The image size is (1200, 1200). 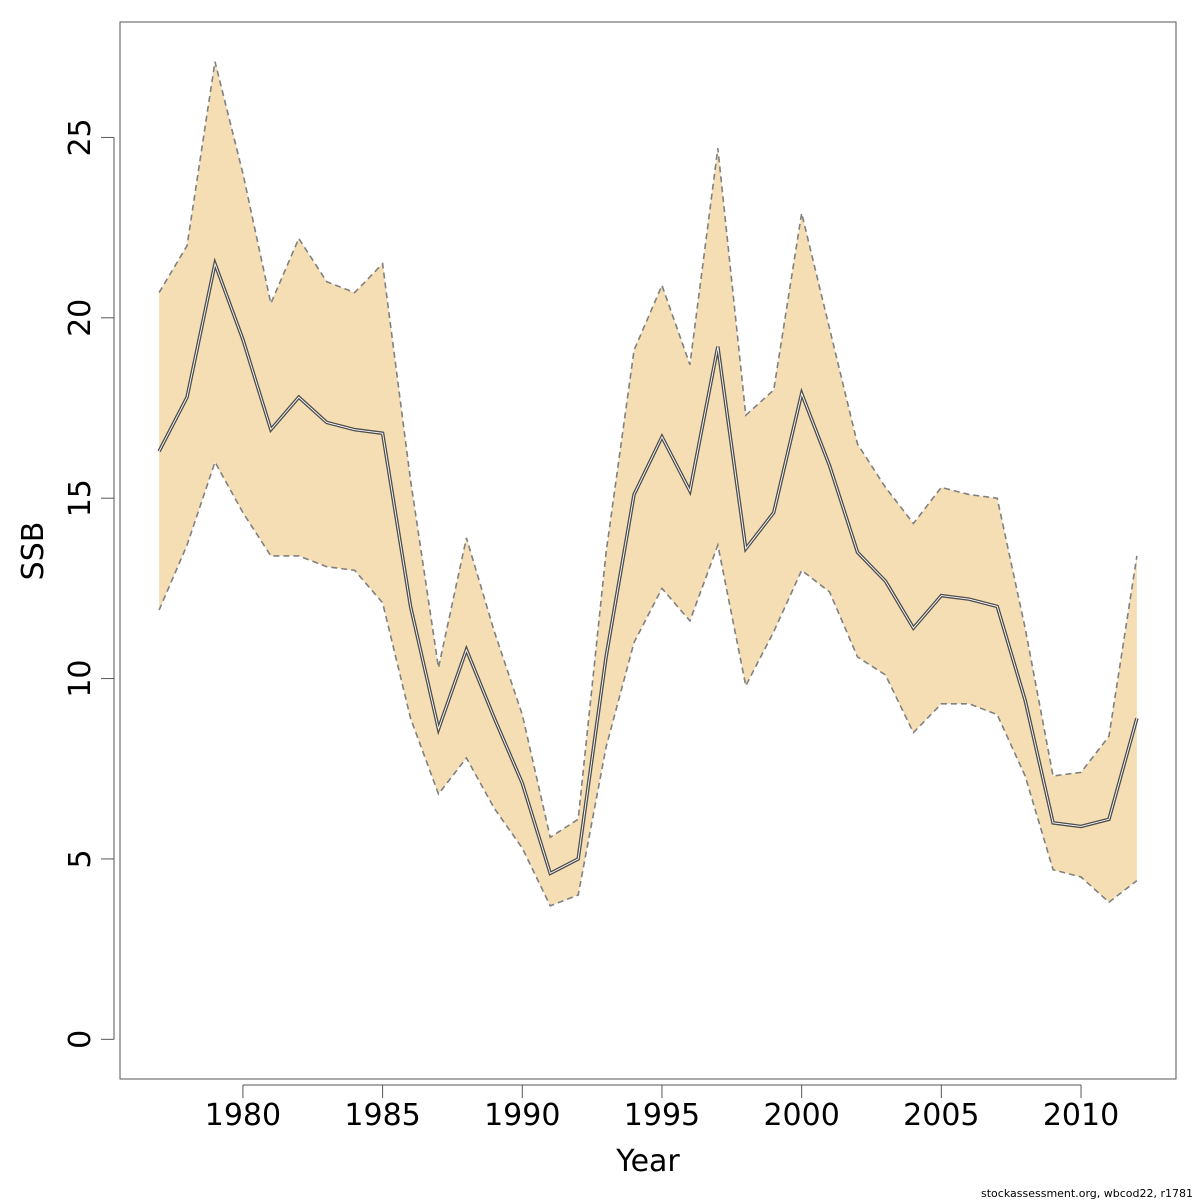 I want to click on x-tick-label: 1990, so click(x=522, y=1115).